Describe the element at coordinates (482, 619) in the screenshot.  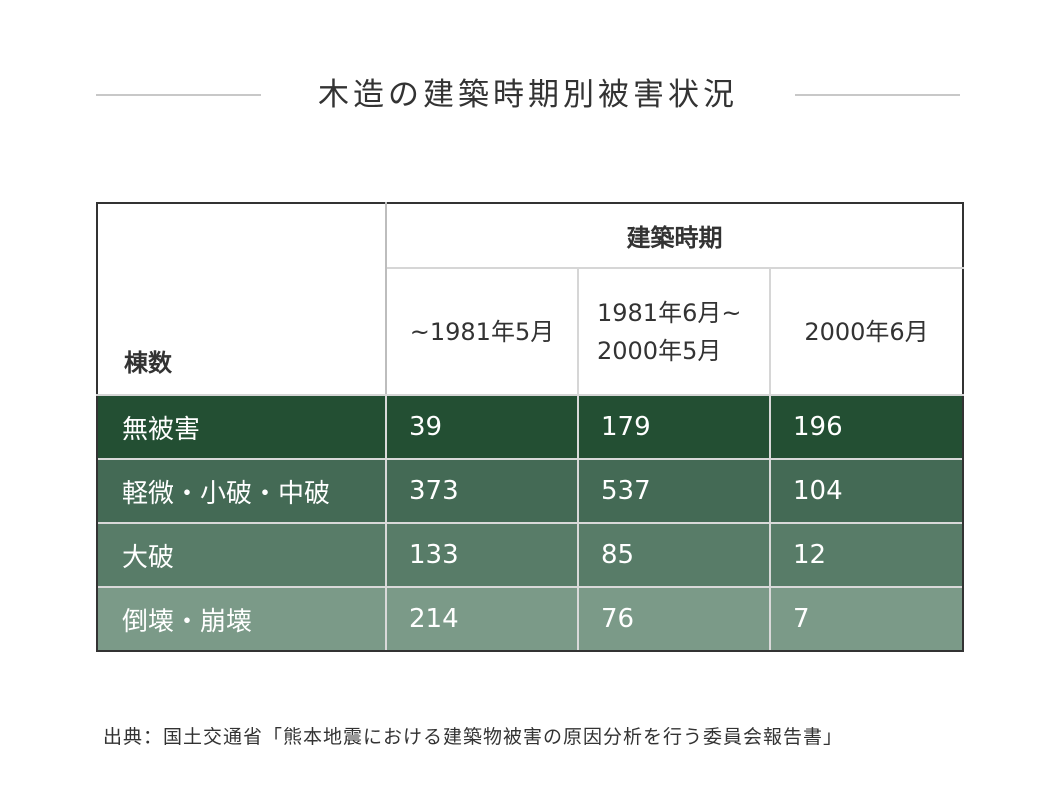
I see `table-cell: 214` at that location.